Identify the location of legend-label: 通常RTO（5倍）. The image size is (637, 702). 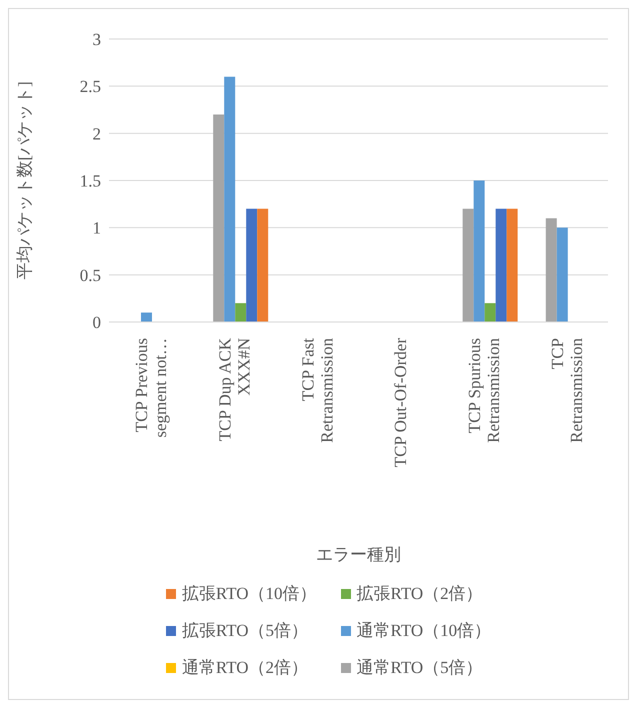
(419, 668).